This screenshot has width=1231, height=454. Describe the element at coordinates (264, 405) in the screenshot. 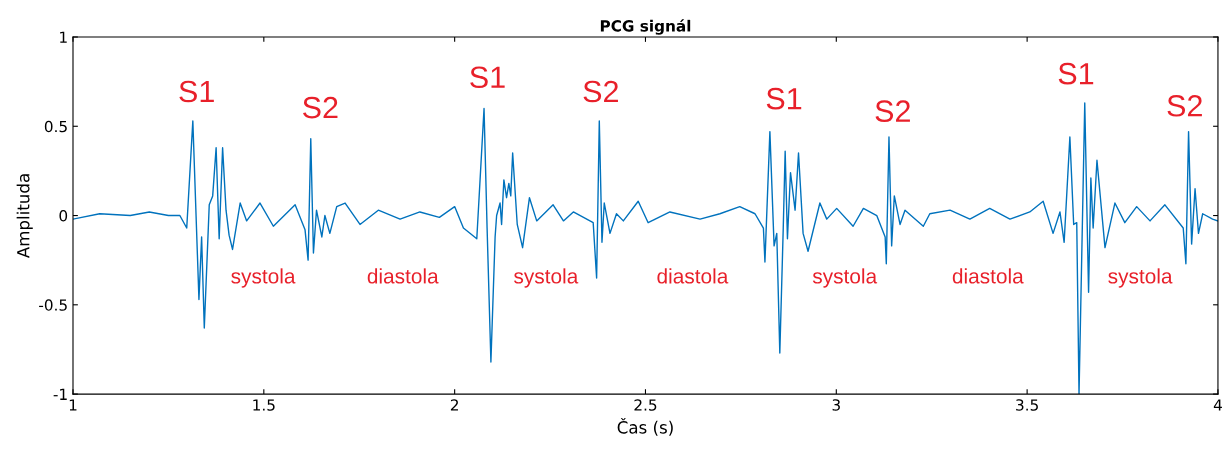

I see `x-tick-label: 1.5` at that location.